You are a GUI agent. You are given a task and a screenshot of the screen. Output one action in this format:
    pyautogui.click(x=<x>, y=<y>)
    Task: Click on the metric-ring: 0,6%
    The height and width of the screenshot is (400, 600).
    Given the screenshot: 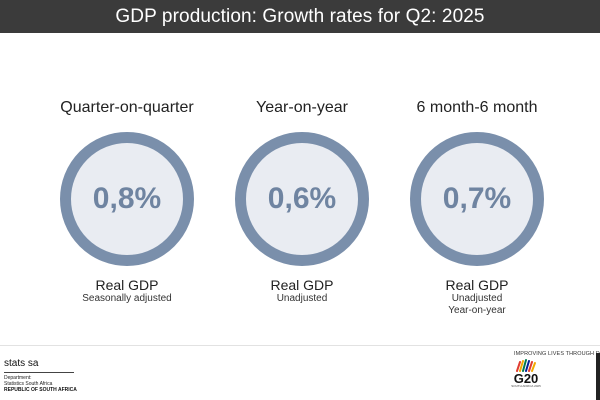 What is the action you would take?
    pyautogui.click(x=302, y=199)
    